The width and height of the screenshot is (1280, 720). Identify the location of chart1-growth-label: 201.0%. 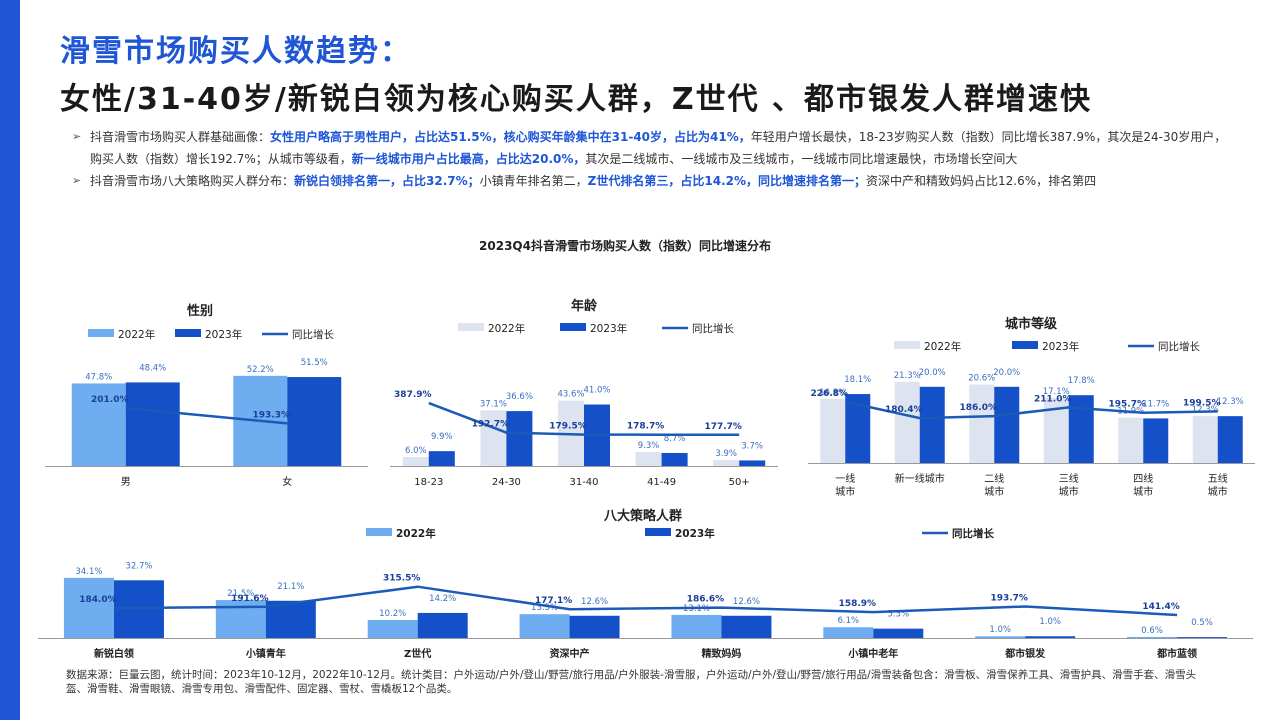
(110, 400).